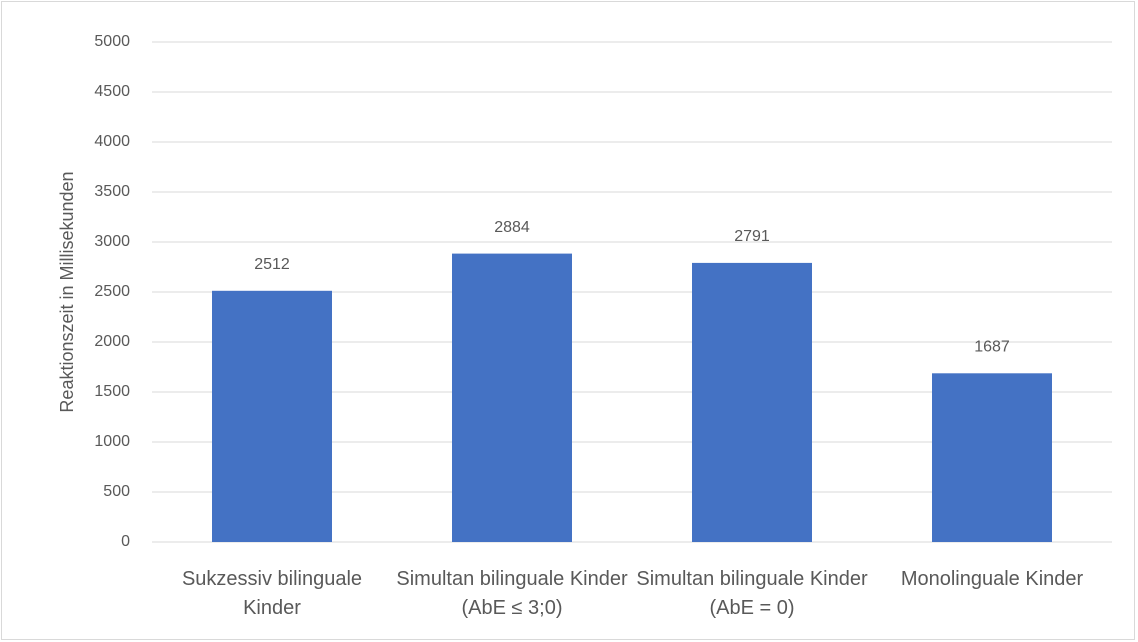 The image size is (1138, 642). Describe the element at coordinates (512, 593) in the screenshot. I see `x-tick-label: Simultan bilinguale Kinder (AbE ≤ 3;0)` at that location.